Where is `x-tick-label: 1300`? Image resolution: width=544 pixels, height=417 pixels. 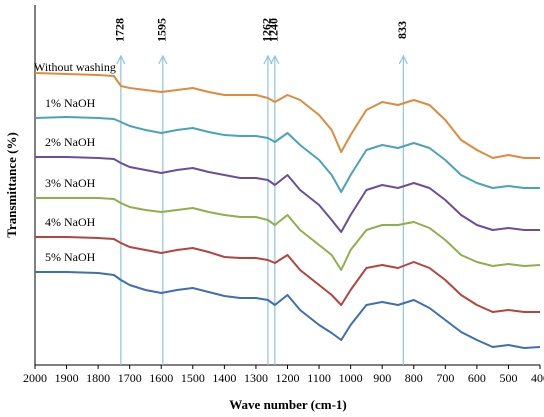 x-tick-label: 1300 is located at coordinates (256, 378).